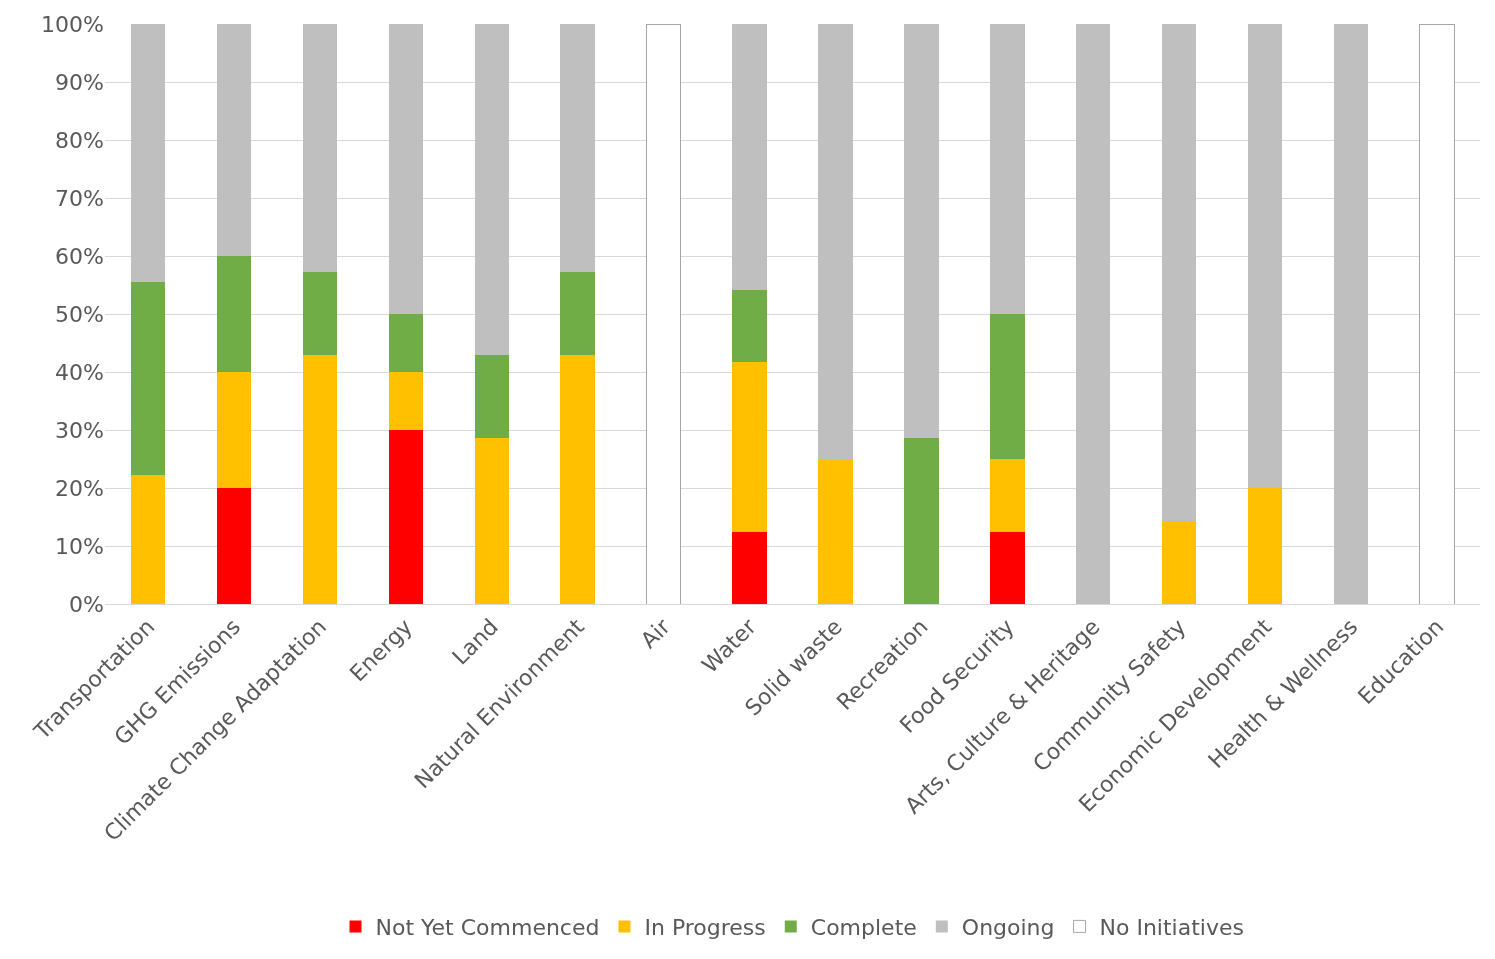 The image size is (1495, 959). I want to click on legend-label: Ongoing, so click(1008, 927).